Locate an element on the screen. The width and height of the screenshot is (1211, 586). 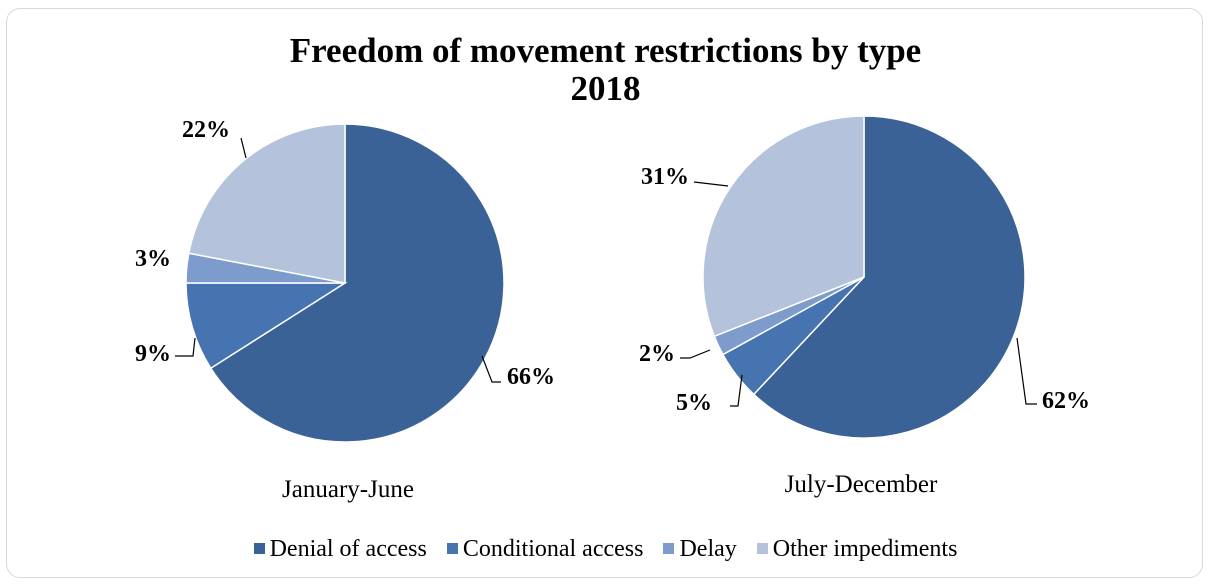
legend-item-denial: Denial of access is located at coordinates (340, 549).